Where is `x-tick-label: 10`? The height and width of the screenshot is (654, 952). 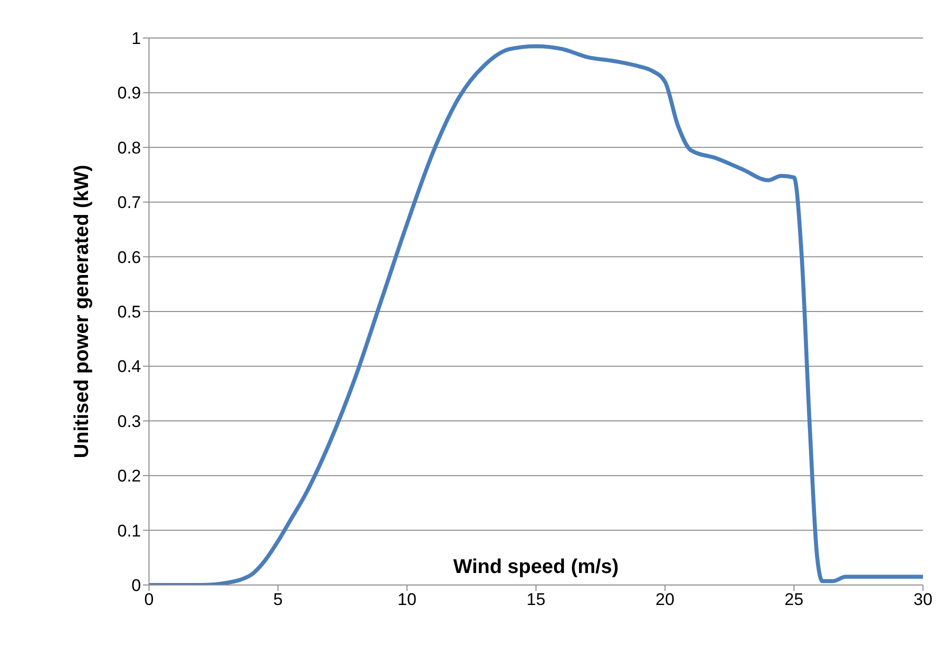 x-tick-label: 10 is located at coordinates (407, 600).